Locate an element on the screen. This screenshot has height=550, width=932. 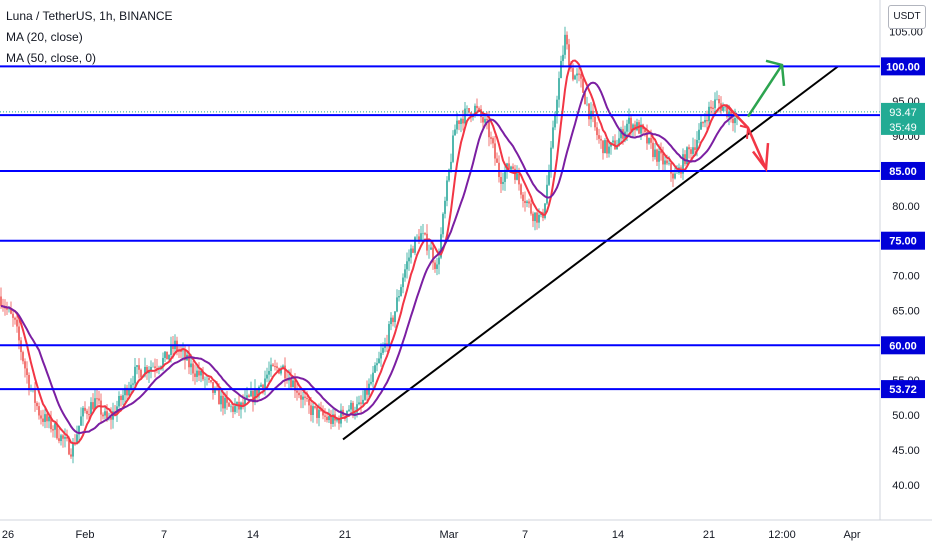
x-tick-label: Mar is located at coordinates (449, 535).